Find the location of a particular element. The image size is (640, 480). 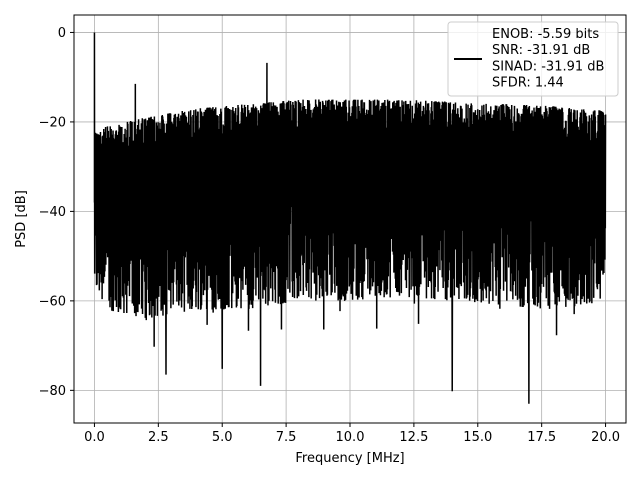

x-tick-label: 0.0 is located at coordinates (94, 437).